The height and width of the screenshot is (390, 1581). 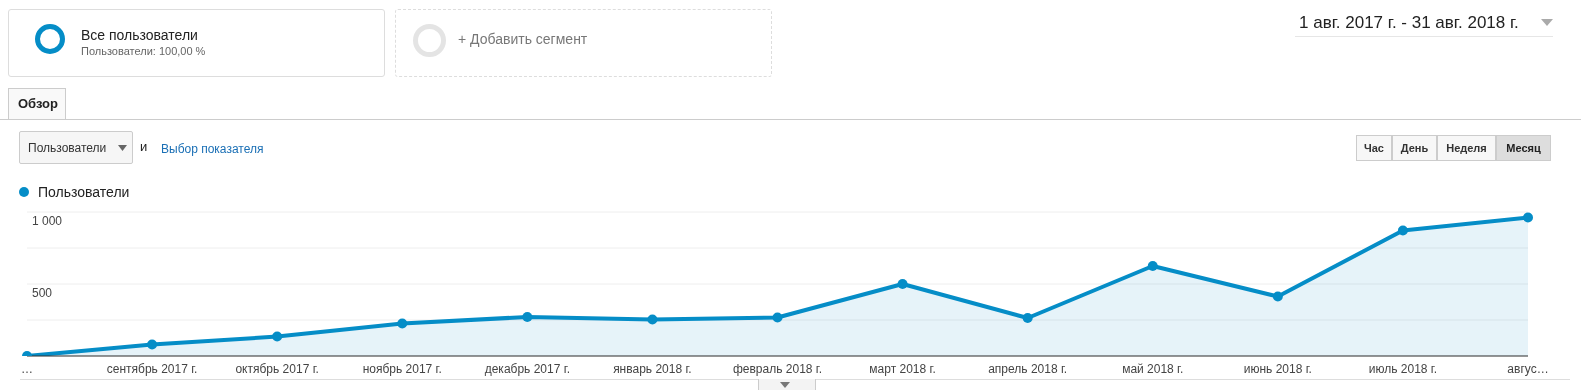 What do you see at coordinates (152, 368) in the screenshot?
I see `x-tick-label: сентябрь 2017 г.` at bounding box center [152, 368].